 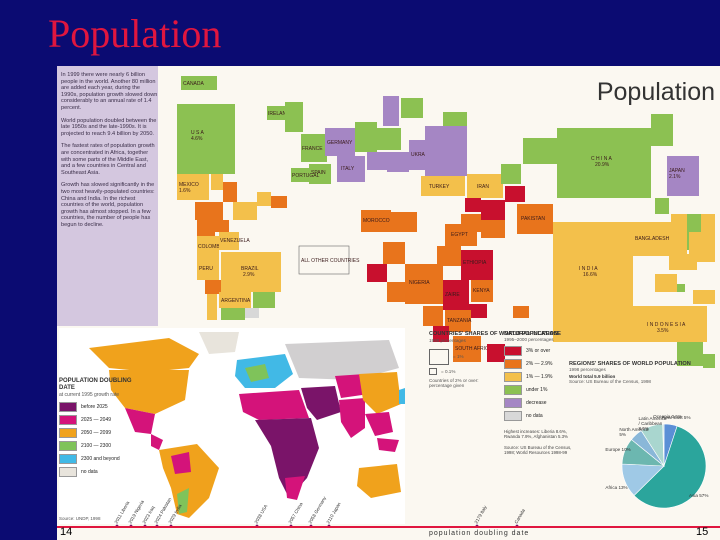 I want to click on country-uganda, so click(x=478, y=311).